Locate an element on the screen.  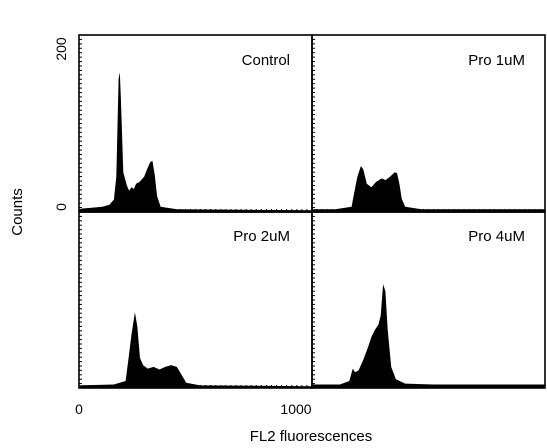
y-tick-label-zero: 0 is located at coordinates (61, 207).